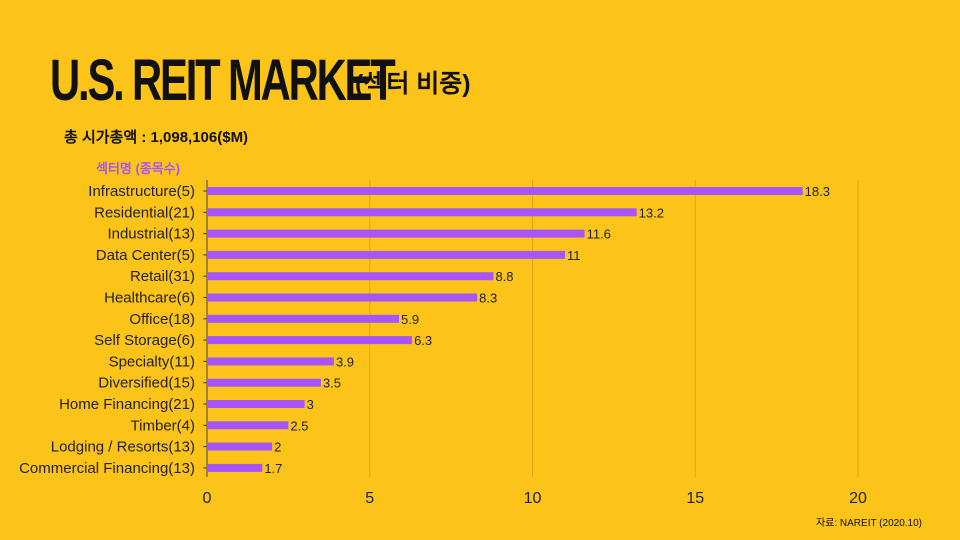 The image size is (960, 540). I want to click on value-label: 1.7, so click(273, 468).